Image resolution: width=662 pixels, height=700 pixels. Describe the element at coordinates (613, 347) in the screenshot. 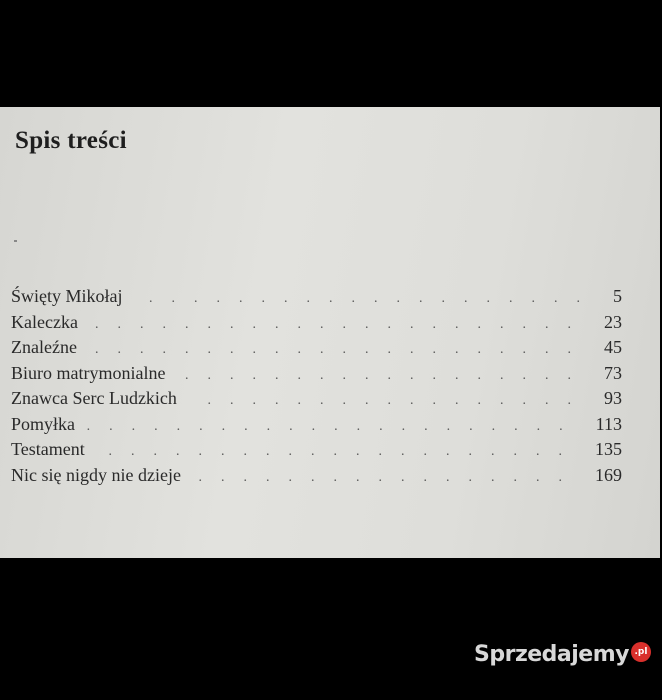

I see `toc-entry-page: 45` at that location.